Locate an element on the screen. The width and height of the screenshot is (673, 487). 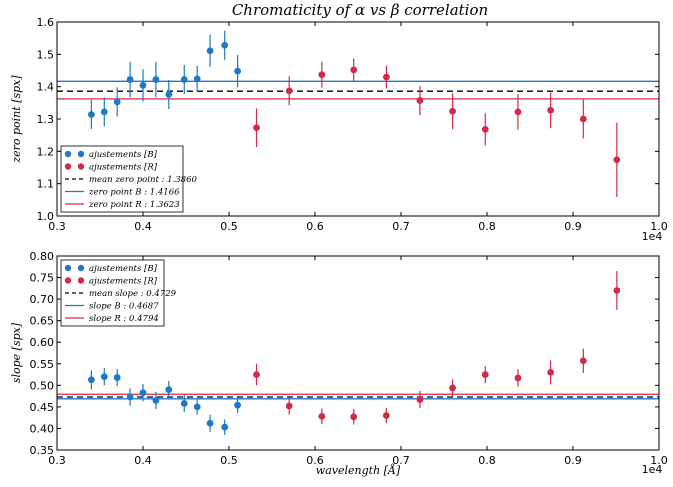
slope-legend-label: ajustements [B] is located at coordinates (123, 269).